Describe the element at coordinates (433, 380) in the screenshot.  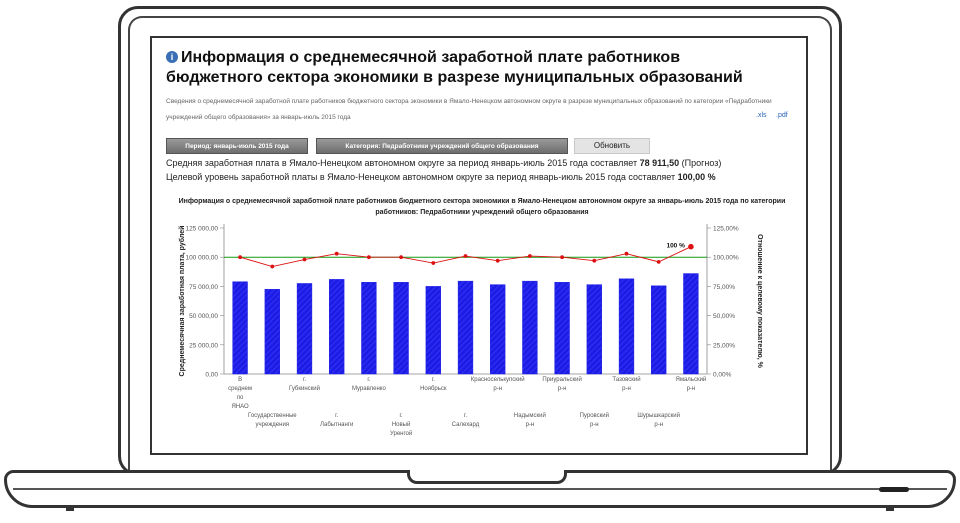
I see `x-tick-label-7: г.` at that location.